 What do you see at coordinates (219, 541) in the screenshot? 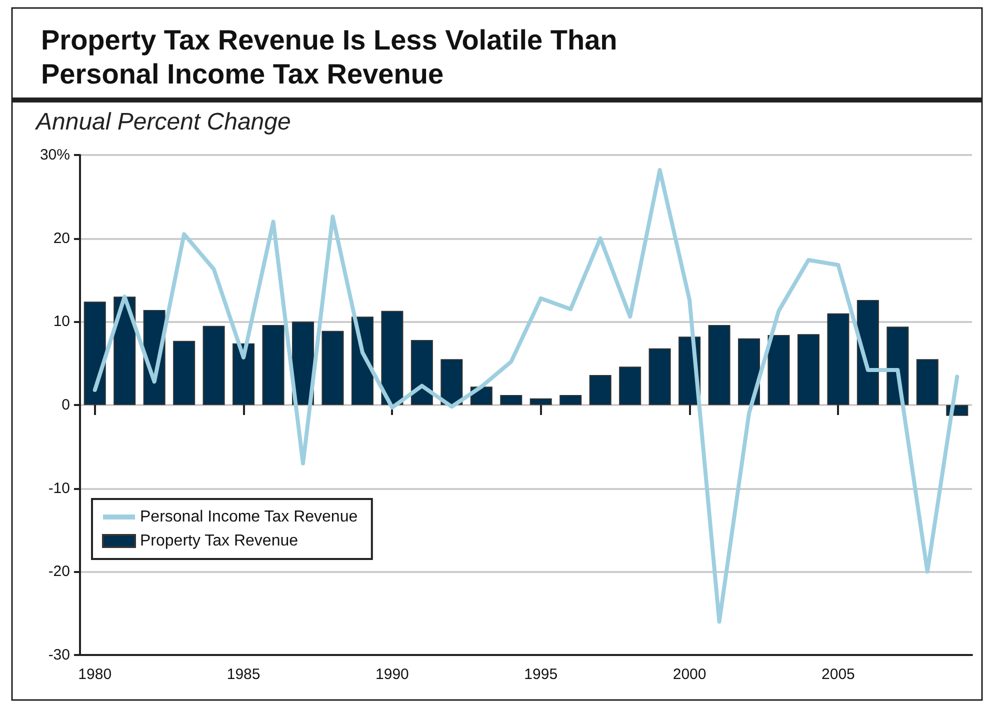
I see `legend-label: Property Tax Revenue` at bounding box center [219, 541].